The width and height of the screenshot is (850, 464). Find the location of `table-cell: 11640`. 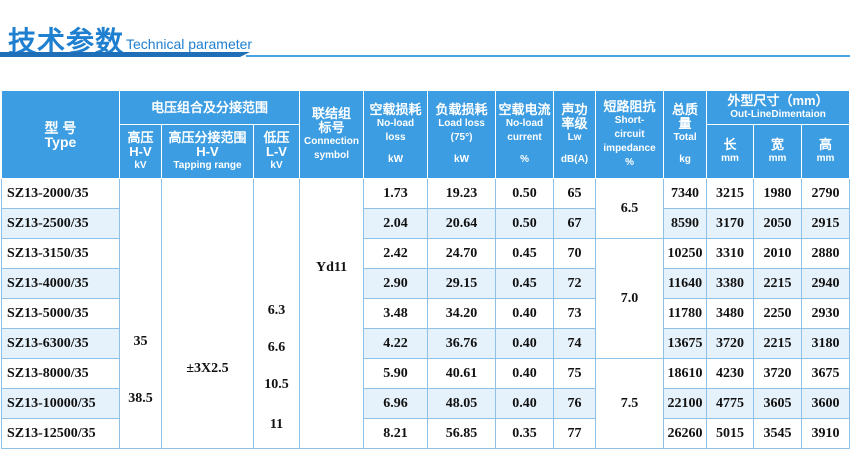

table-cell: 11640 is located at coordinates (685, 283).